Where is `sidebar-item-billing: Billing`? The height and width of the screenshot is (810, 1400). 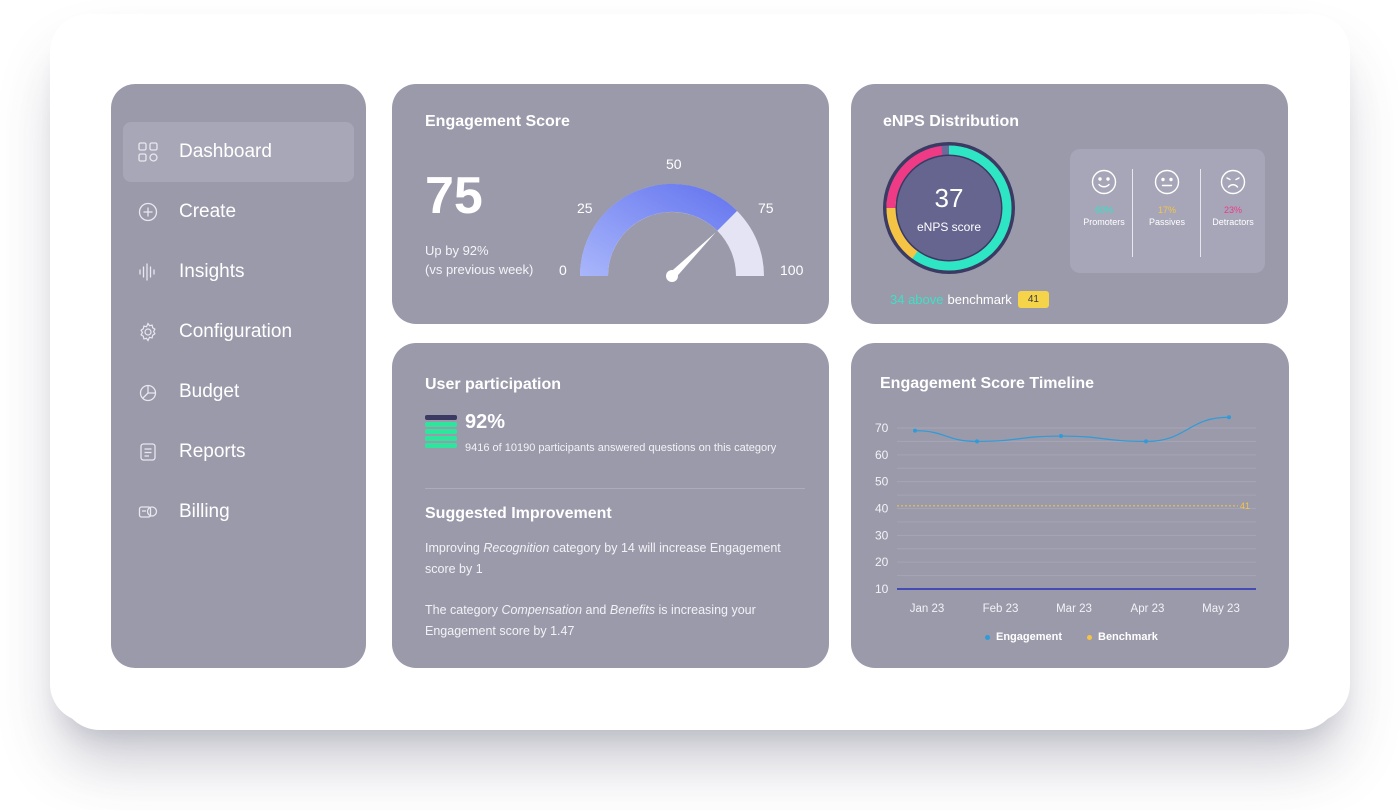
sidebar-item-billing: Billing is located at coordinates (238, 512).